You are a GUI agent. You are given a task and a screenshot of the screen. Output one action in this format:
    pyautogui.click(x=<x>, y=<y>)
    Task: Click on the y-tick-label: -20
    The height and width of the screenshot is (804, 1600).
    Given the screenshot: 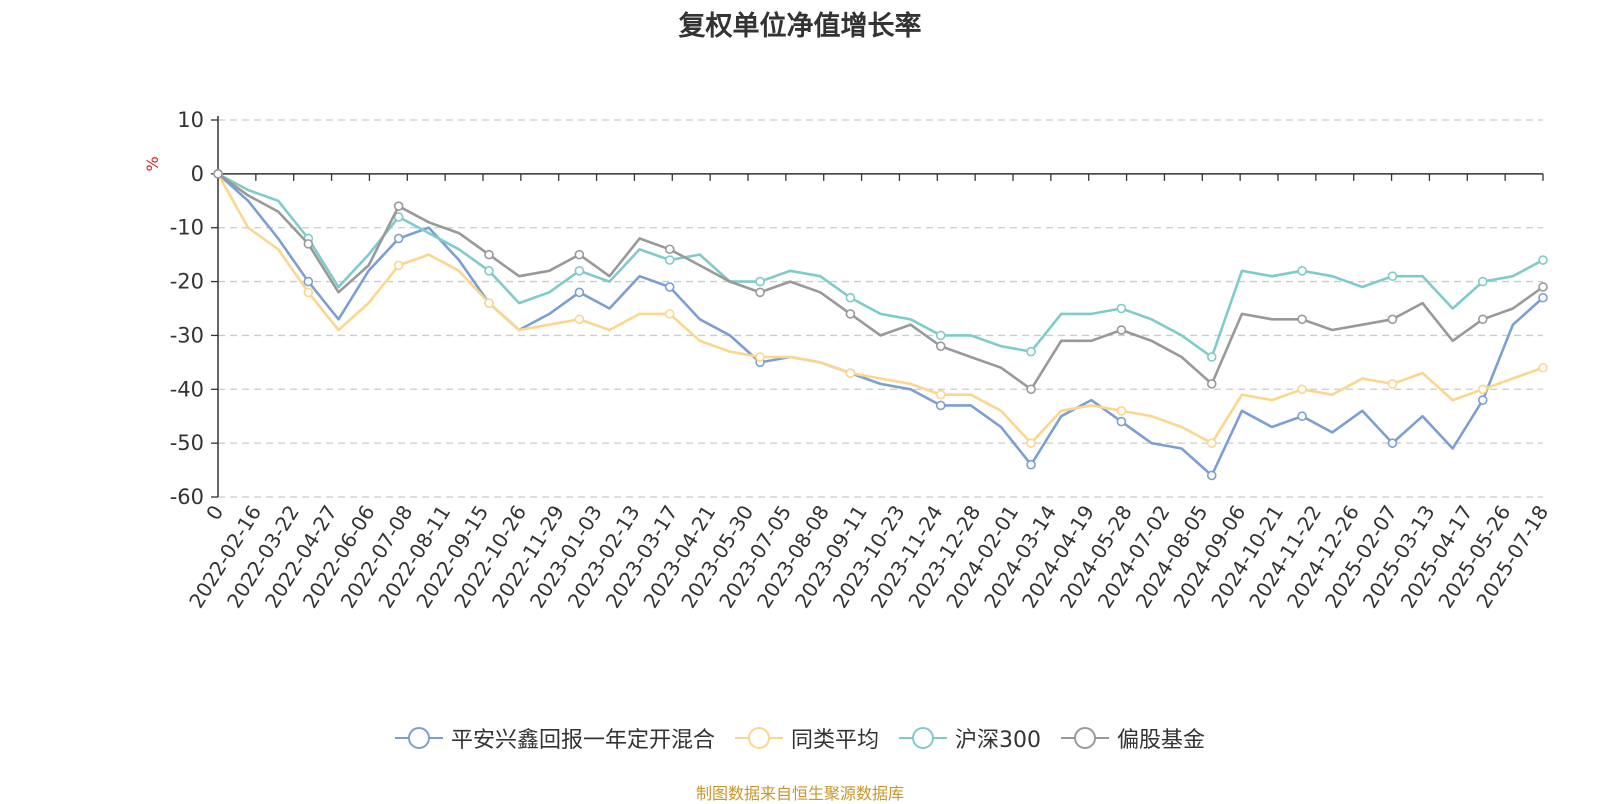 What is the action you would take?
    pyautogui.click(x=187, y=282)
    